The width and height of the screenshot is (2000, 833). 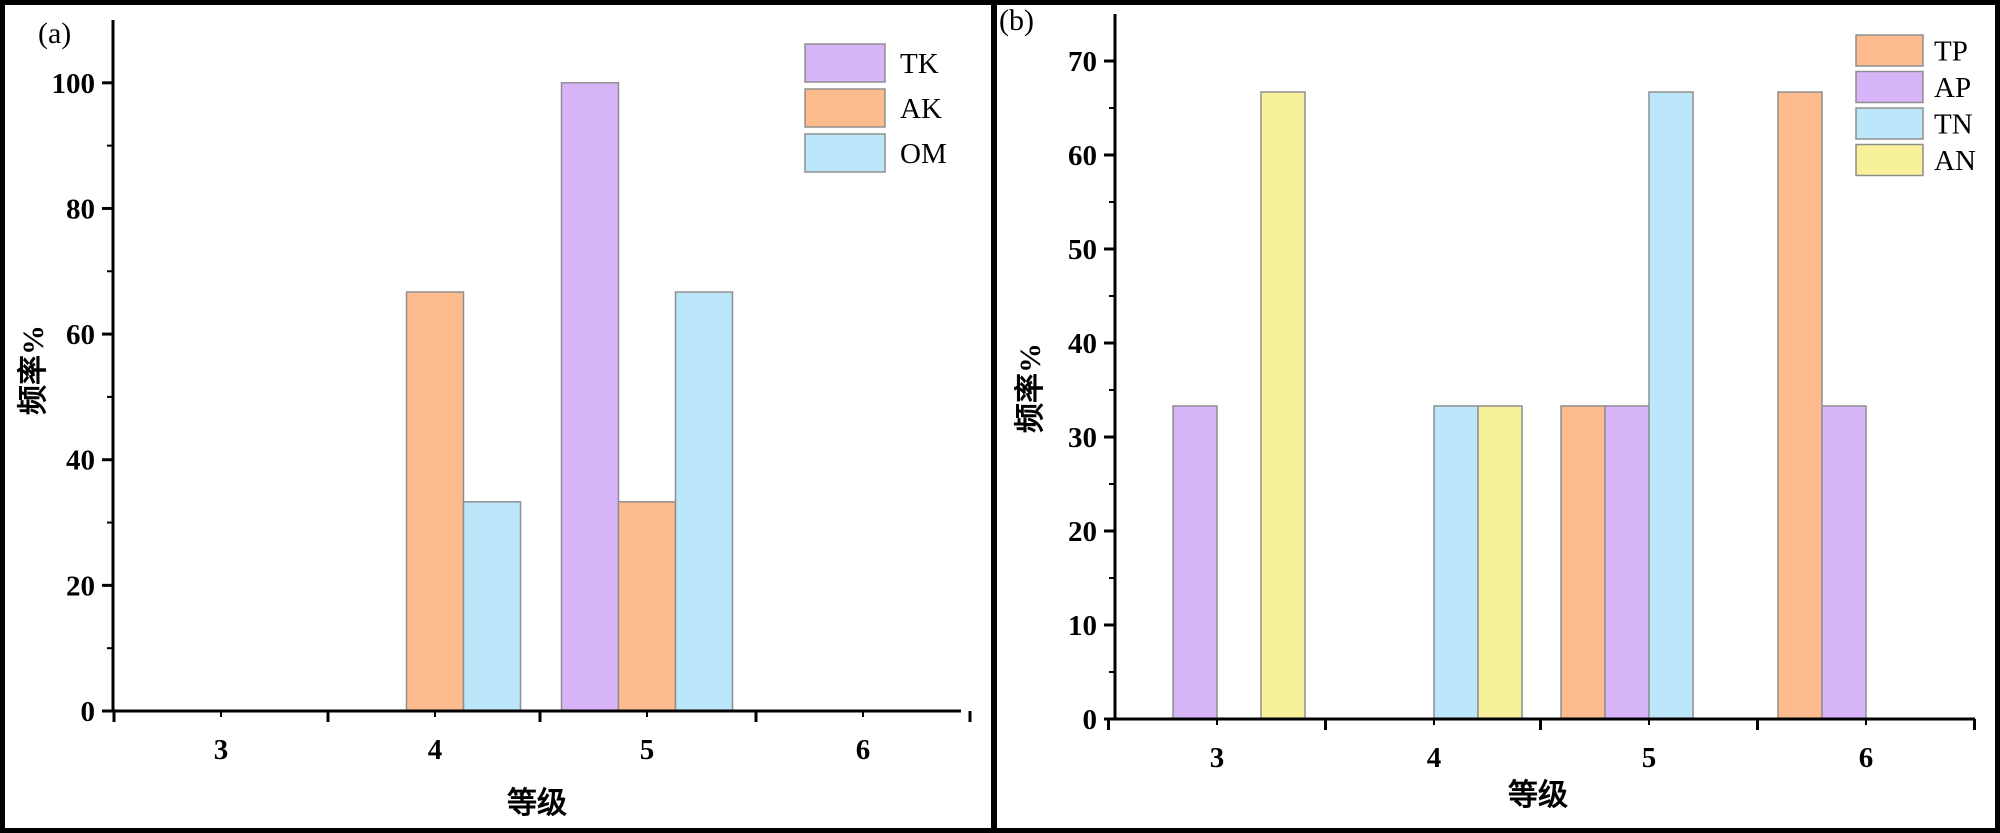 What do you see at coordinates (845, 63) in the screenshot?
I see `legend-swatch-tk` at bounding box center [845, 63].